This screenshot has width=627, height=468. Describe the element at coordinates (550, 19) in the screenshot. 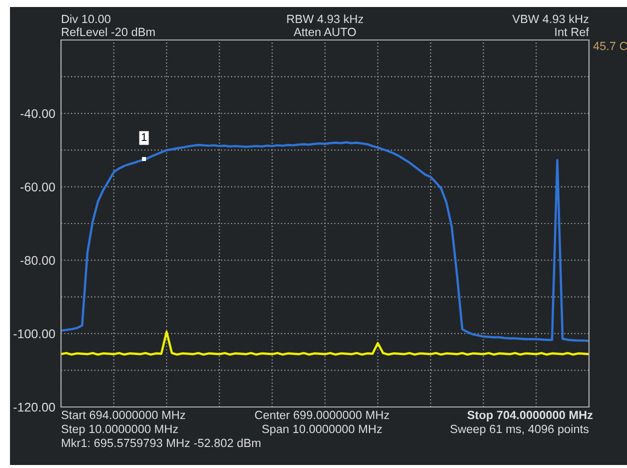

I see `text: VBW 4.93 kHz` at that location.